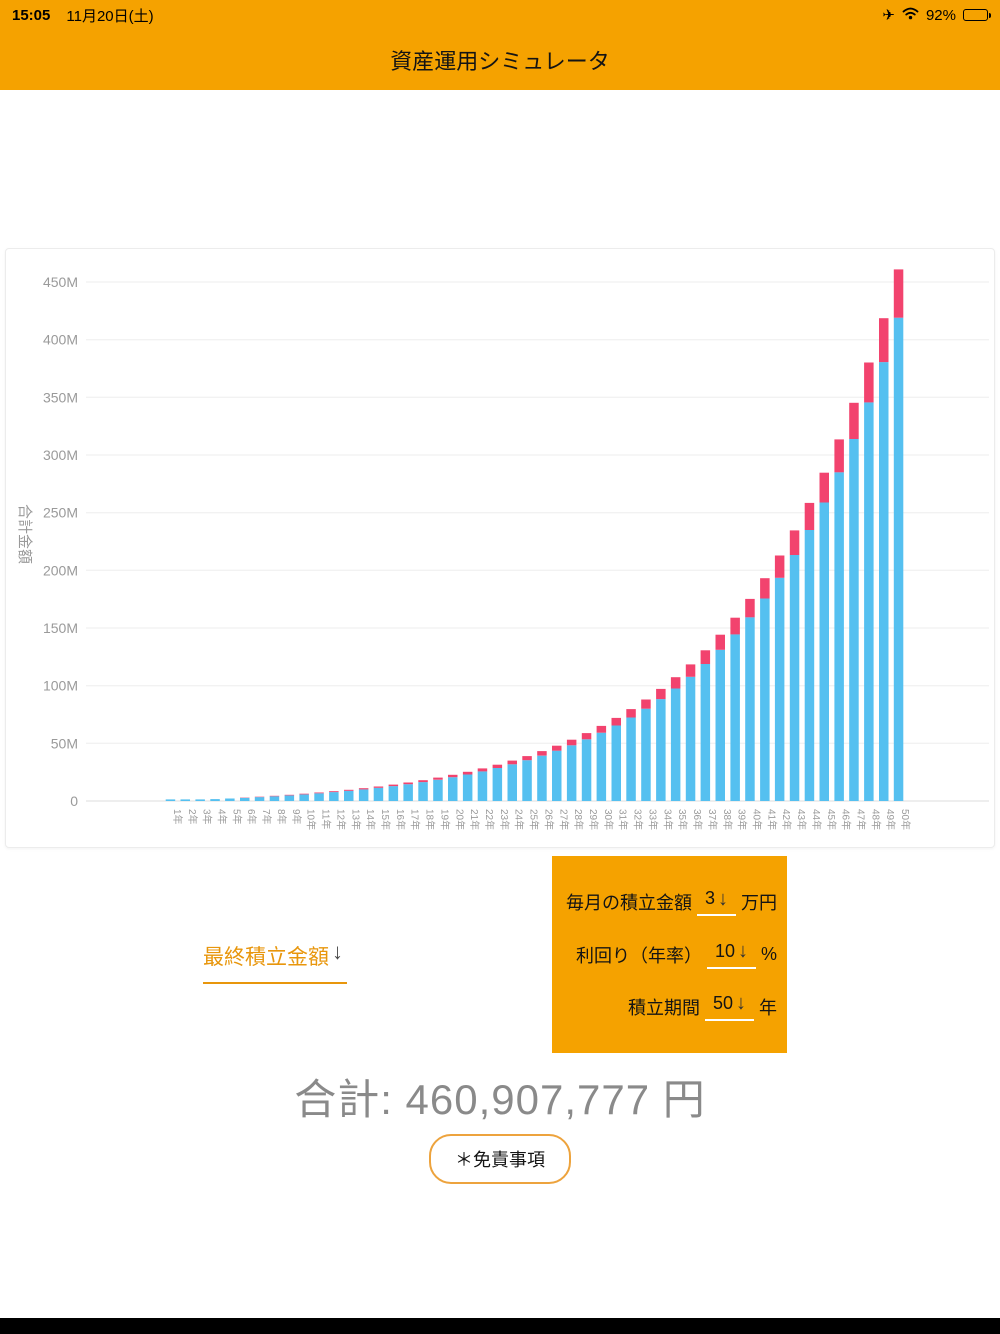 The image size is (1000, 1334). What do you see at coordinates (60, 282) in the screenshot?
I see `svg-text: 450M` at bounding box center [60, 282].